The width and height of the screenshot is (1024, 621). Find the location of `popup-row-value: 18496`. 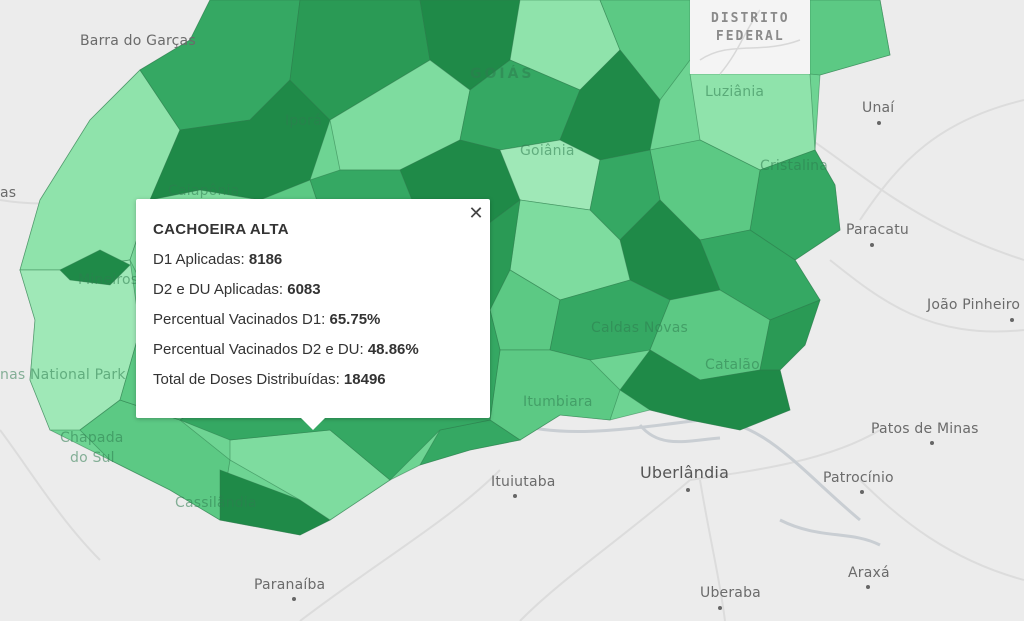

popup-row-value: 18496 is located at coordinates (364, 379).